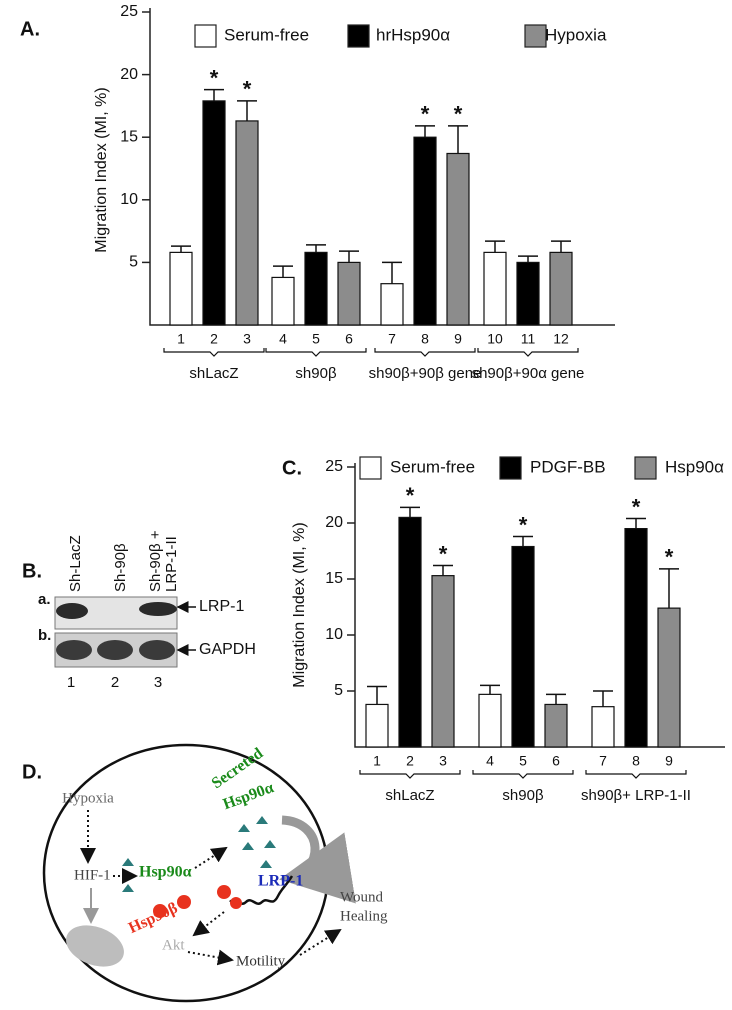 This screenshot has height=1010, width=732. I want to click on lane-label: Sh-LacZ, so click(75, 563).